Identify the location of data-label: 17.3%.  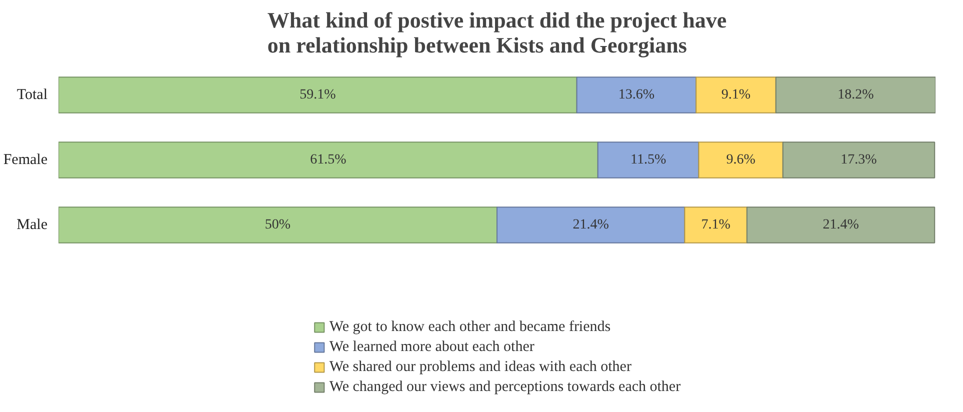
(859, 160).